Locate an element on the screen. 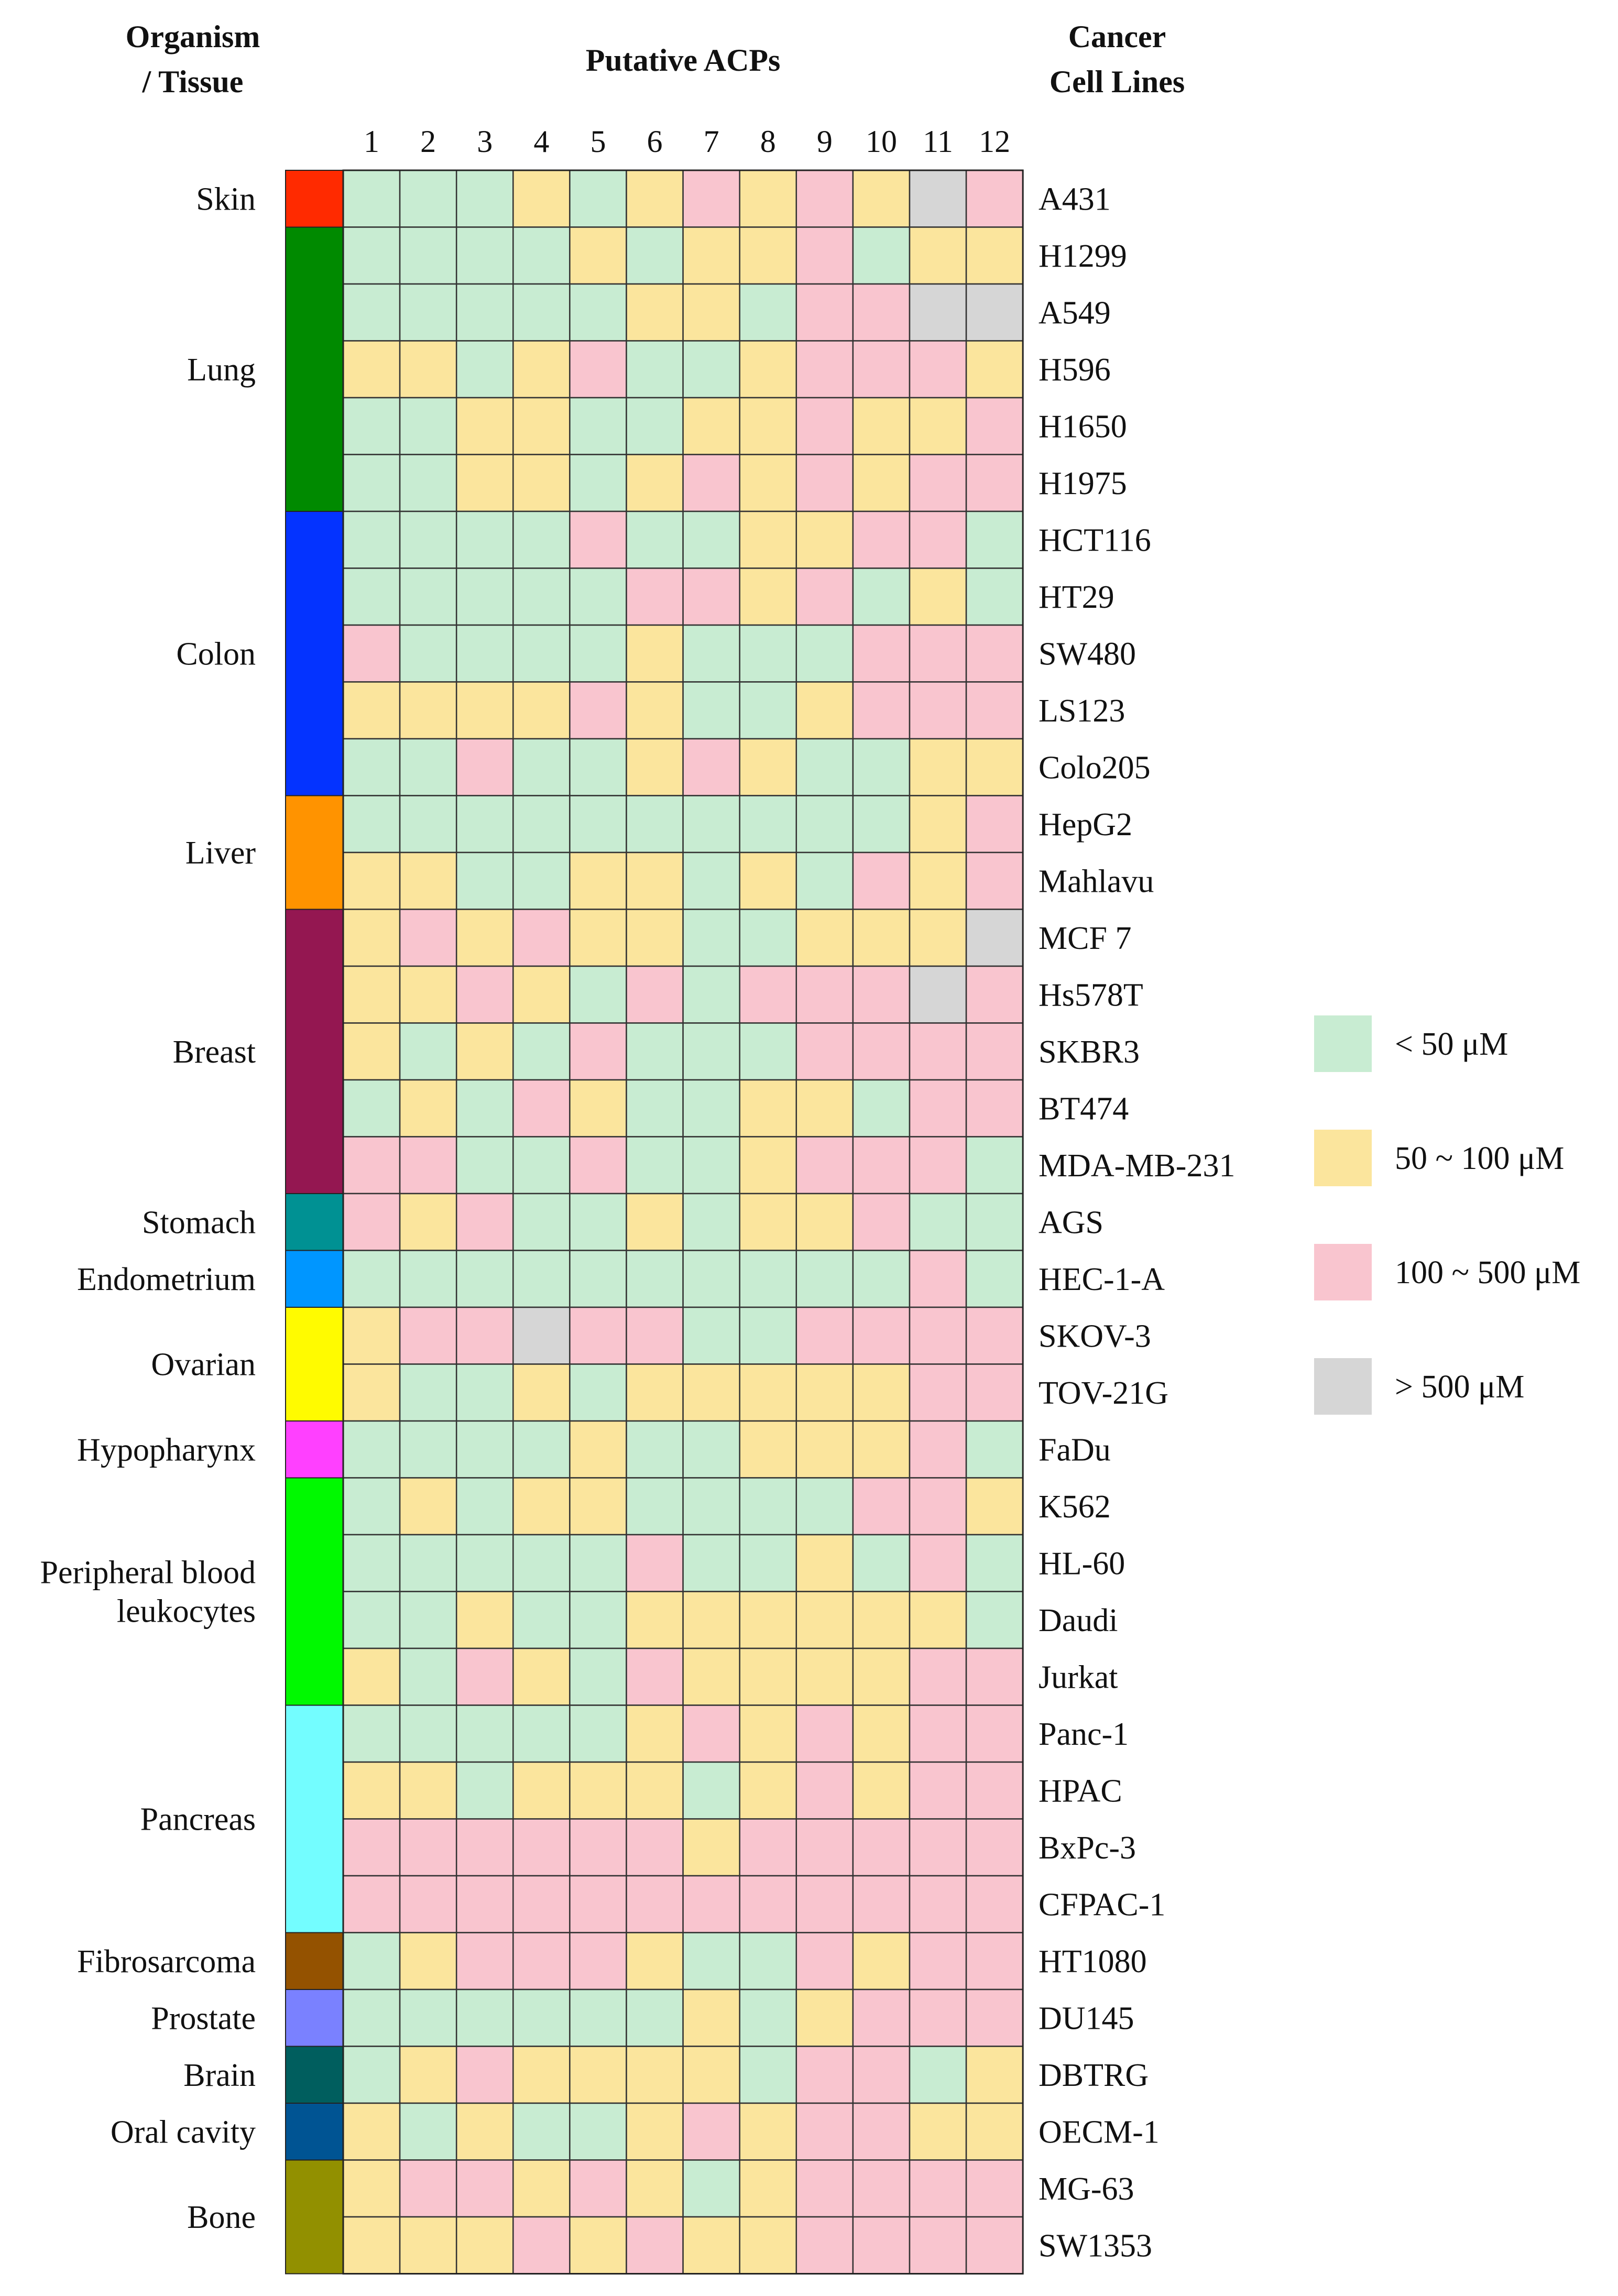 The height and width of the screenshot is (2296, 1618). cell-line-label: BT474 is located at coordinates (1083, 1109).